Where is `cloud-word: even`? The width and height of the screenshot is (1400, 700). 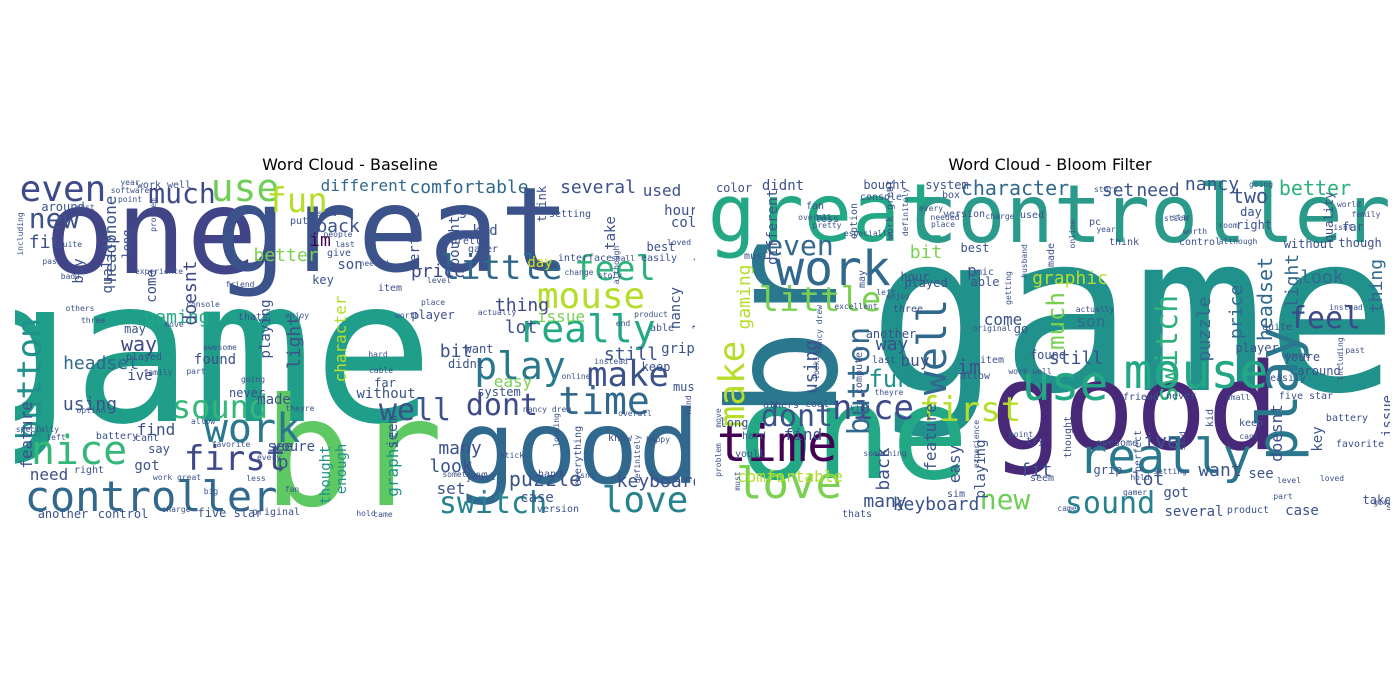 cloud-word: even is located at coordinates (800, 245).